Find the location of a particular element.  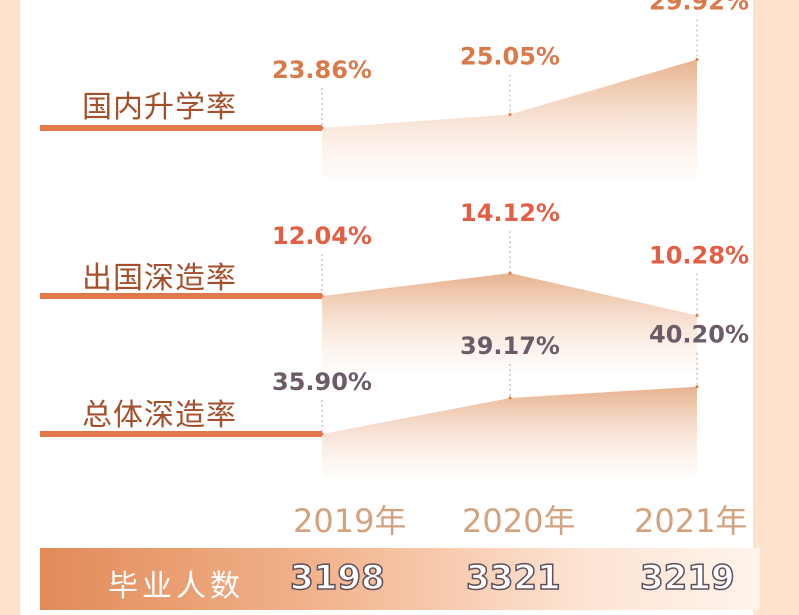

value-label-s1-p2: 25.05% is located at coordinates (510, 57).